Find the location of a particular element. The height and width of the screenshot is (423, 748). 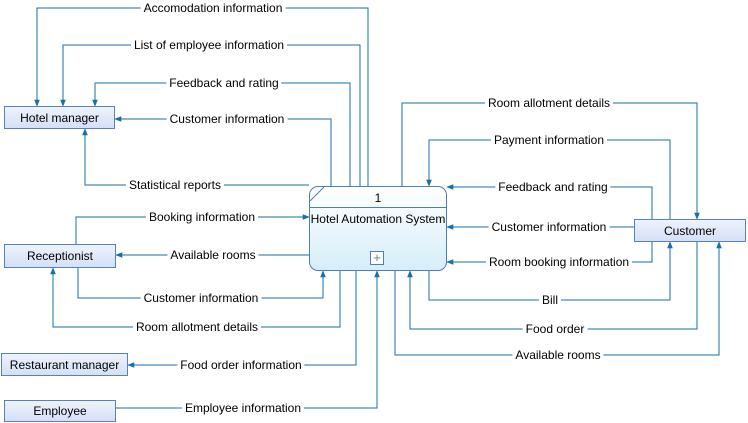

flow-line-customer-information is located at coordinates (223, 151).